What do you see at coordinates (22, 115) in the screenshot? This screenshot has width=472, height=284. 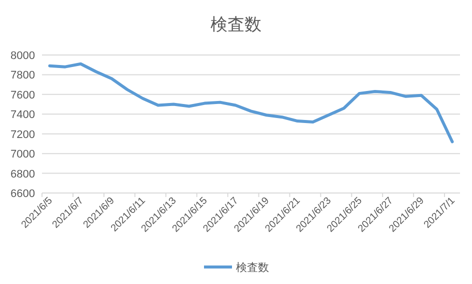 I see `y-tick-label: 7400` at bounding box center [22, 115].